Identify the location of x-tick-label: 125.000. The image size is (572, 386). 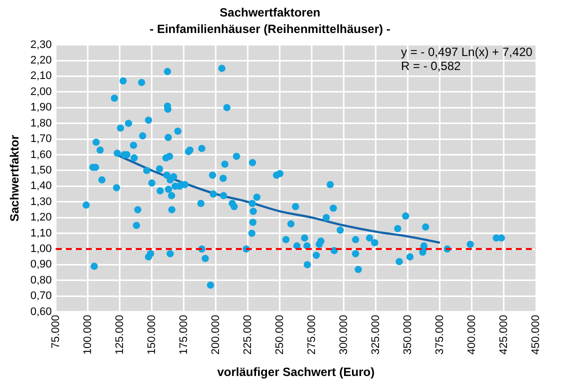
(120, 334).